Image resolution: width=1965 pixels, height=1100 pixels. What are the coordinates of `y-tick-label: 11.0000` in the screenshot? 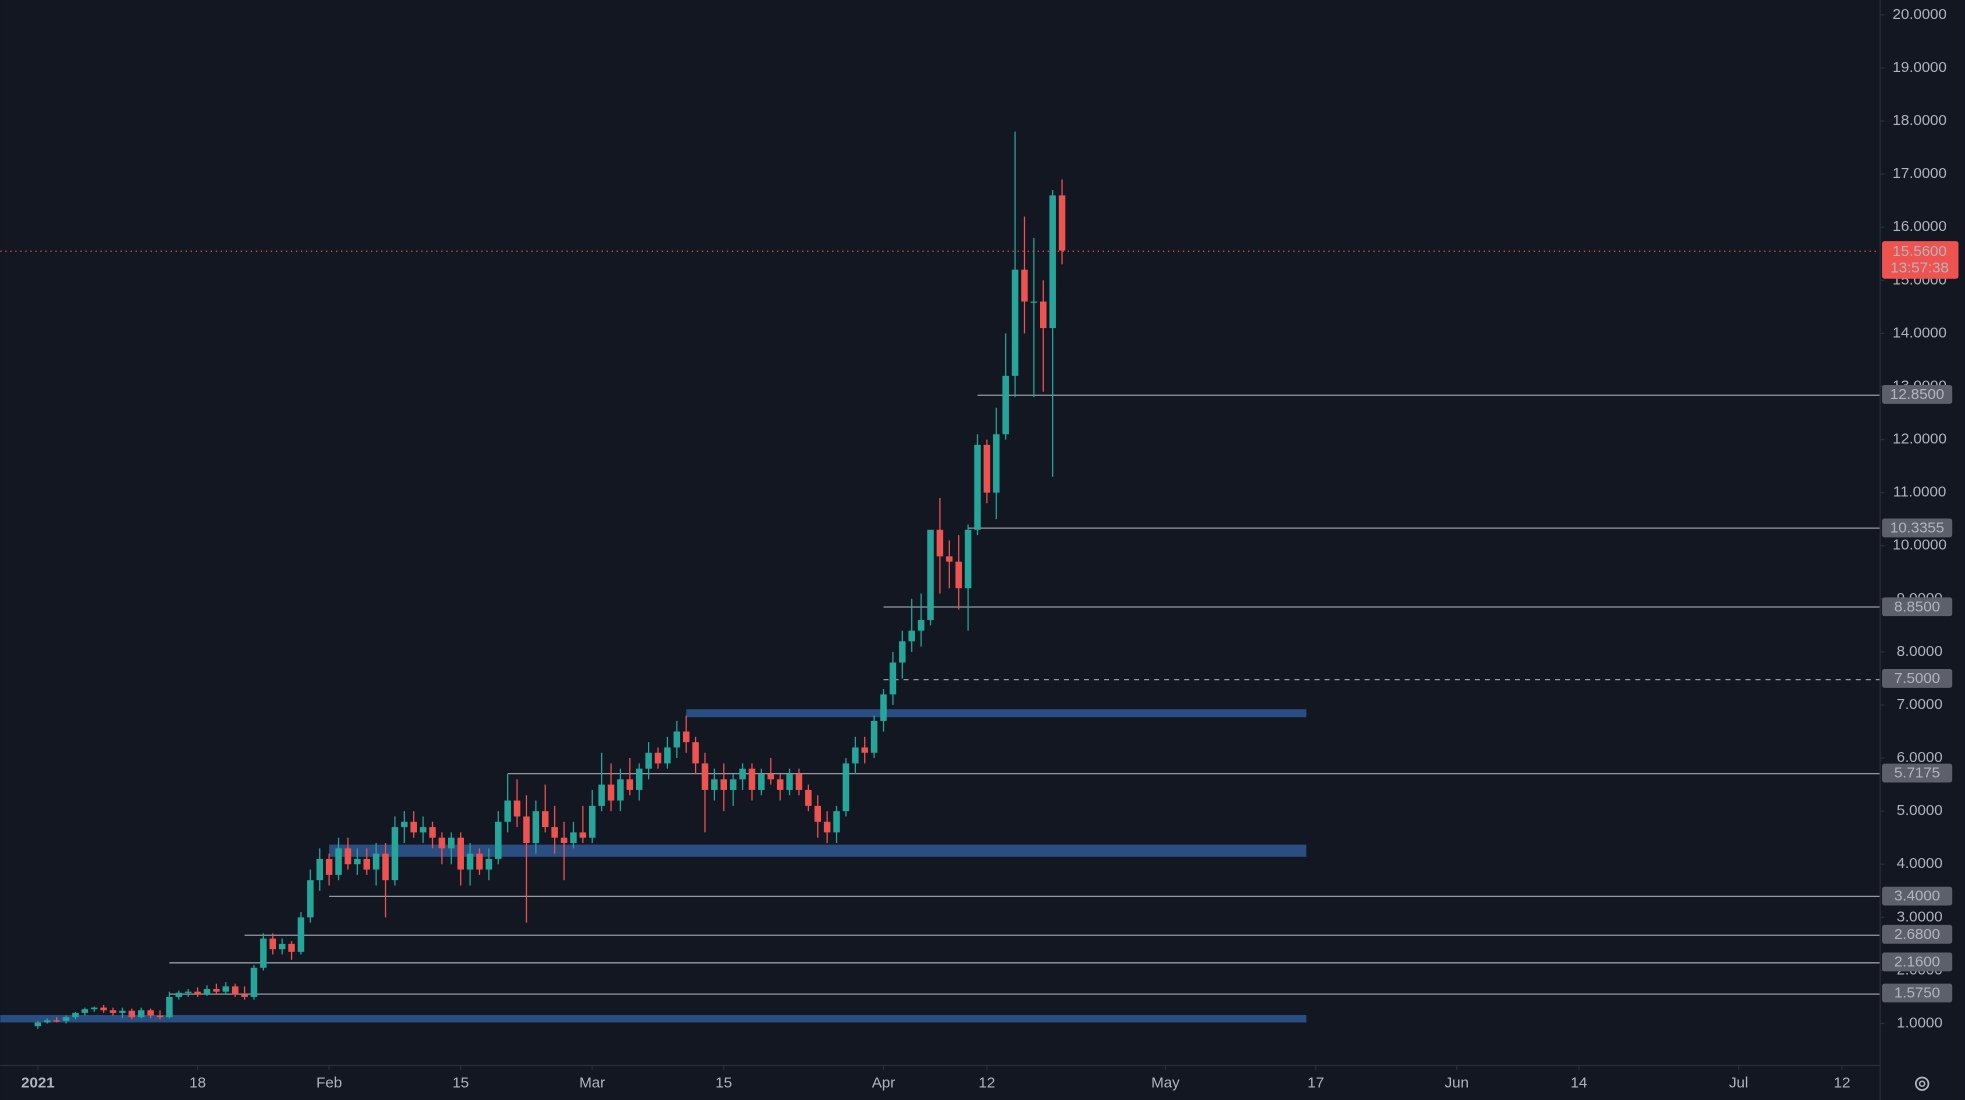 It's located at (1919, 492).